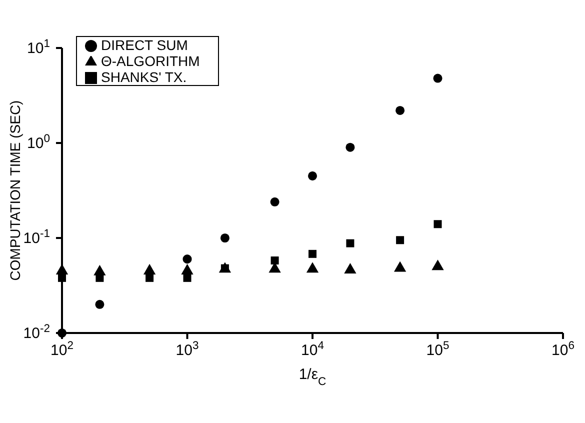 The height and width of the screenshot is (423, 585). Describe the element at coordinates (187, 349) in the screenshot. I see `x-tick-label: 10$^{3}$` at that location.